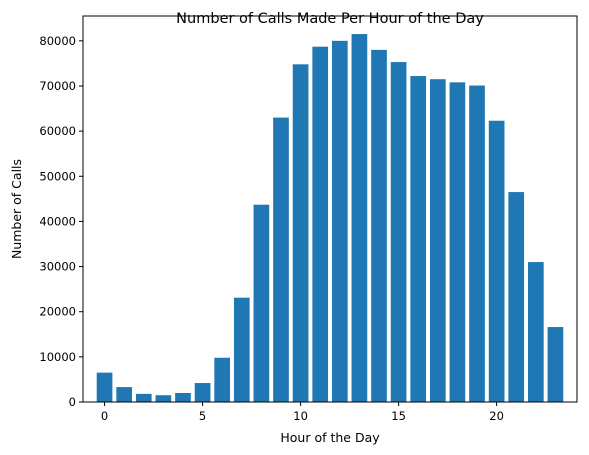 Image resolution: width=589 pixels, height=455 pixels. Describe the element at coordinates (104, 416) in the screenshot. I see `x-tick-label: 0` at that location.